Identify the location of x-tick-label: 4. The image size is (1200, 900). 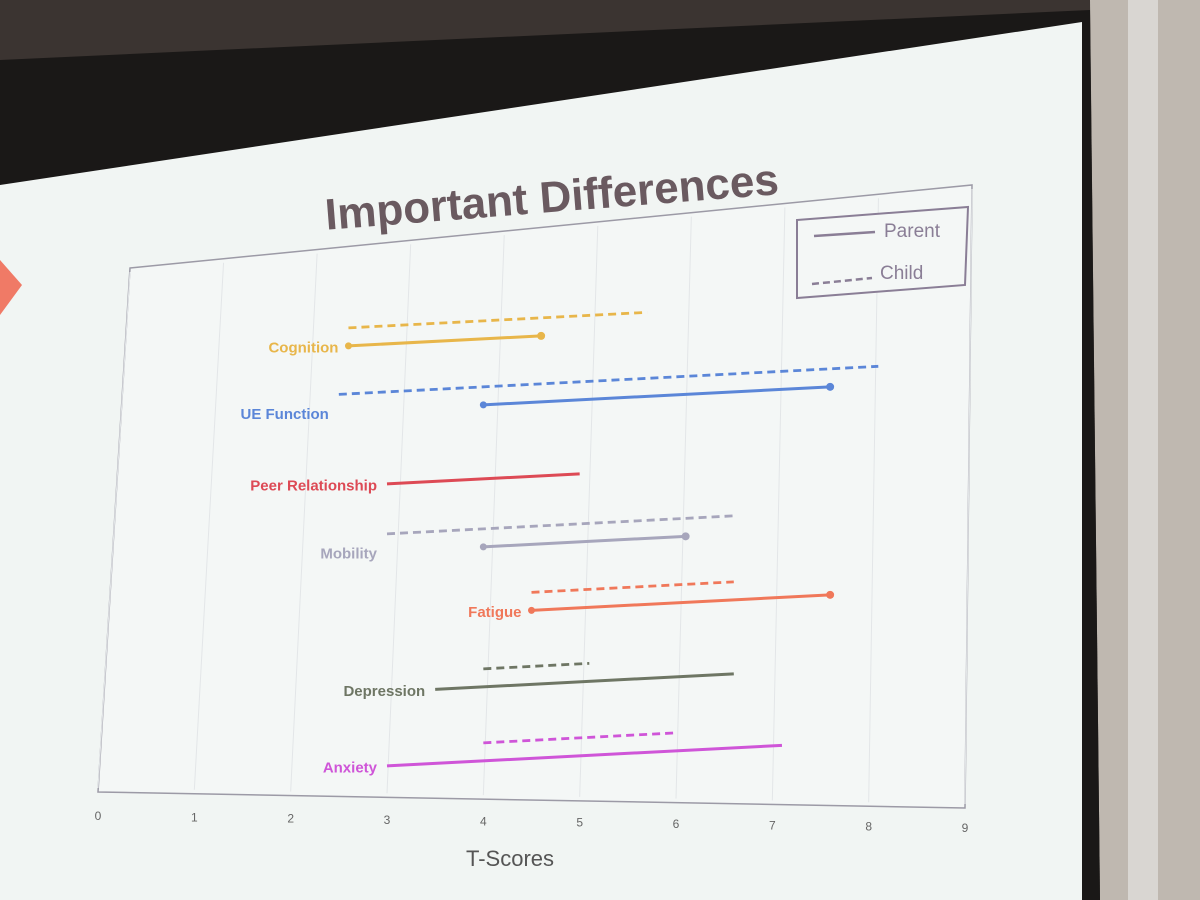
(483, 821).